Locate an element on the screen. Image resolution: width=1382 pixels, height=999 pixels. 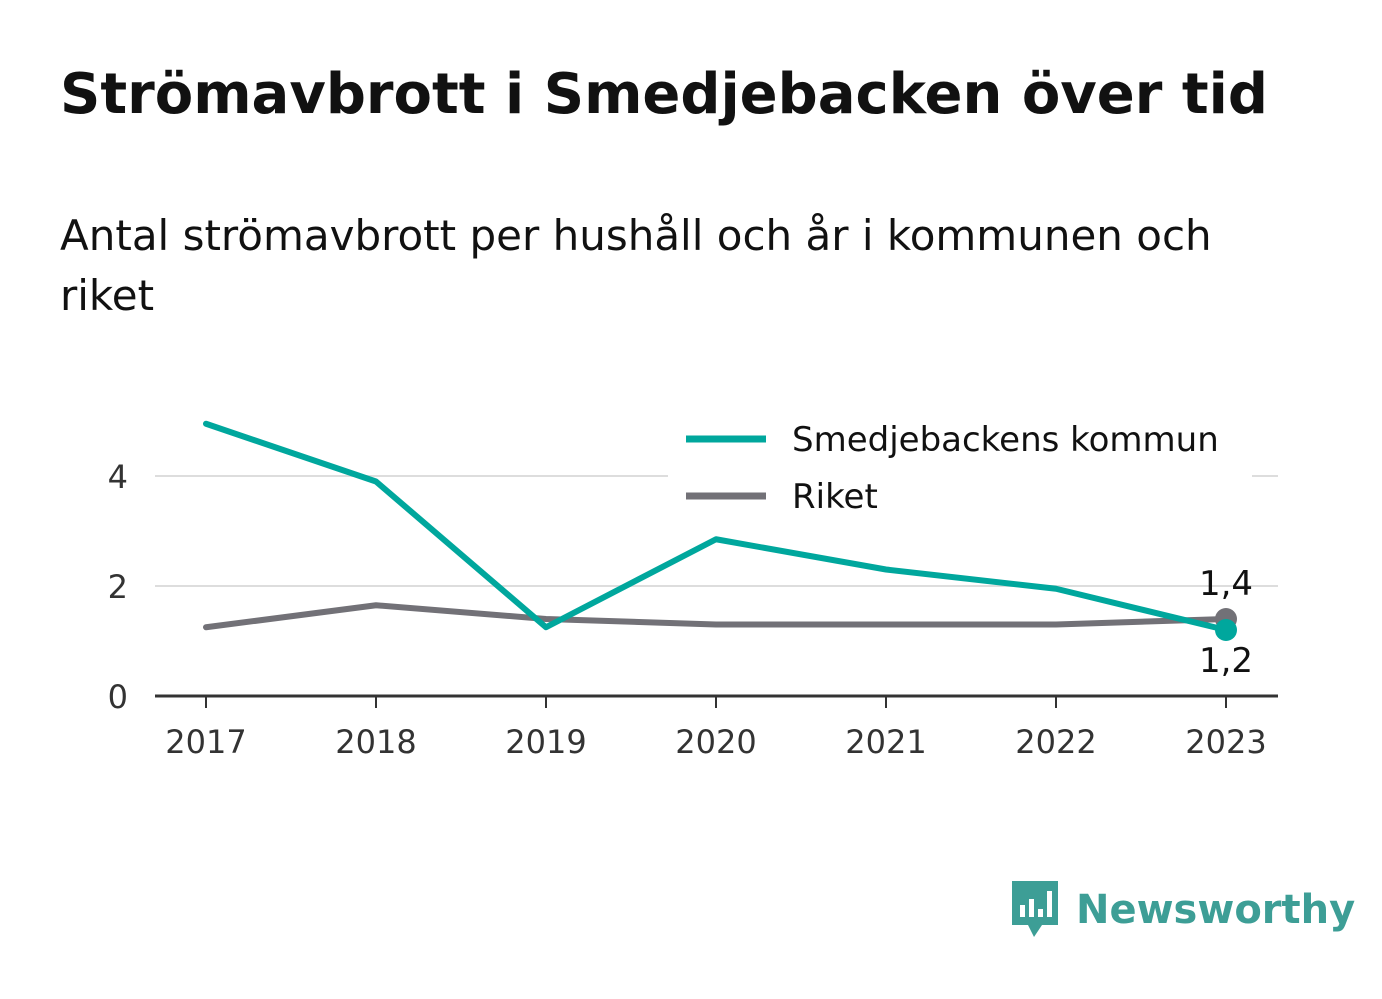
x-tick-label: 2018 is located at coordinates (375, 742).